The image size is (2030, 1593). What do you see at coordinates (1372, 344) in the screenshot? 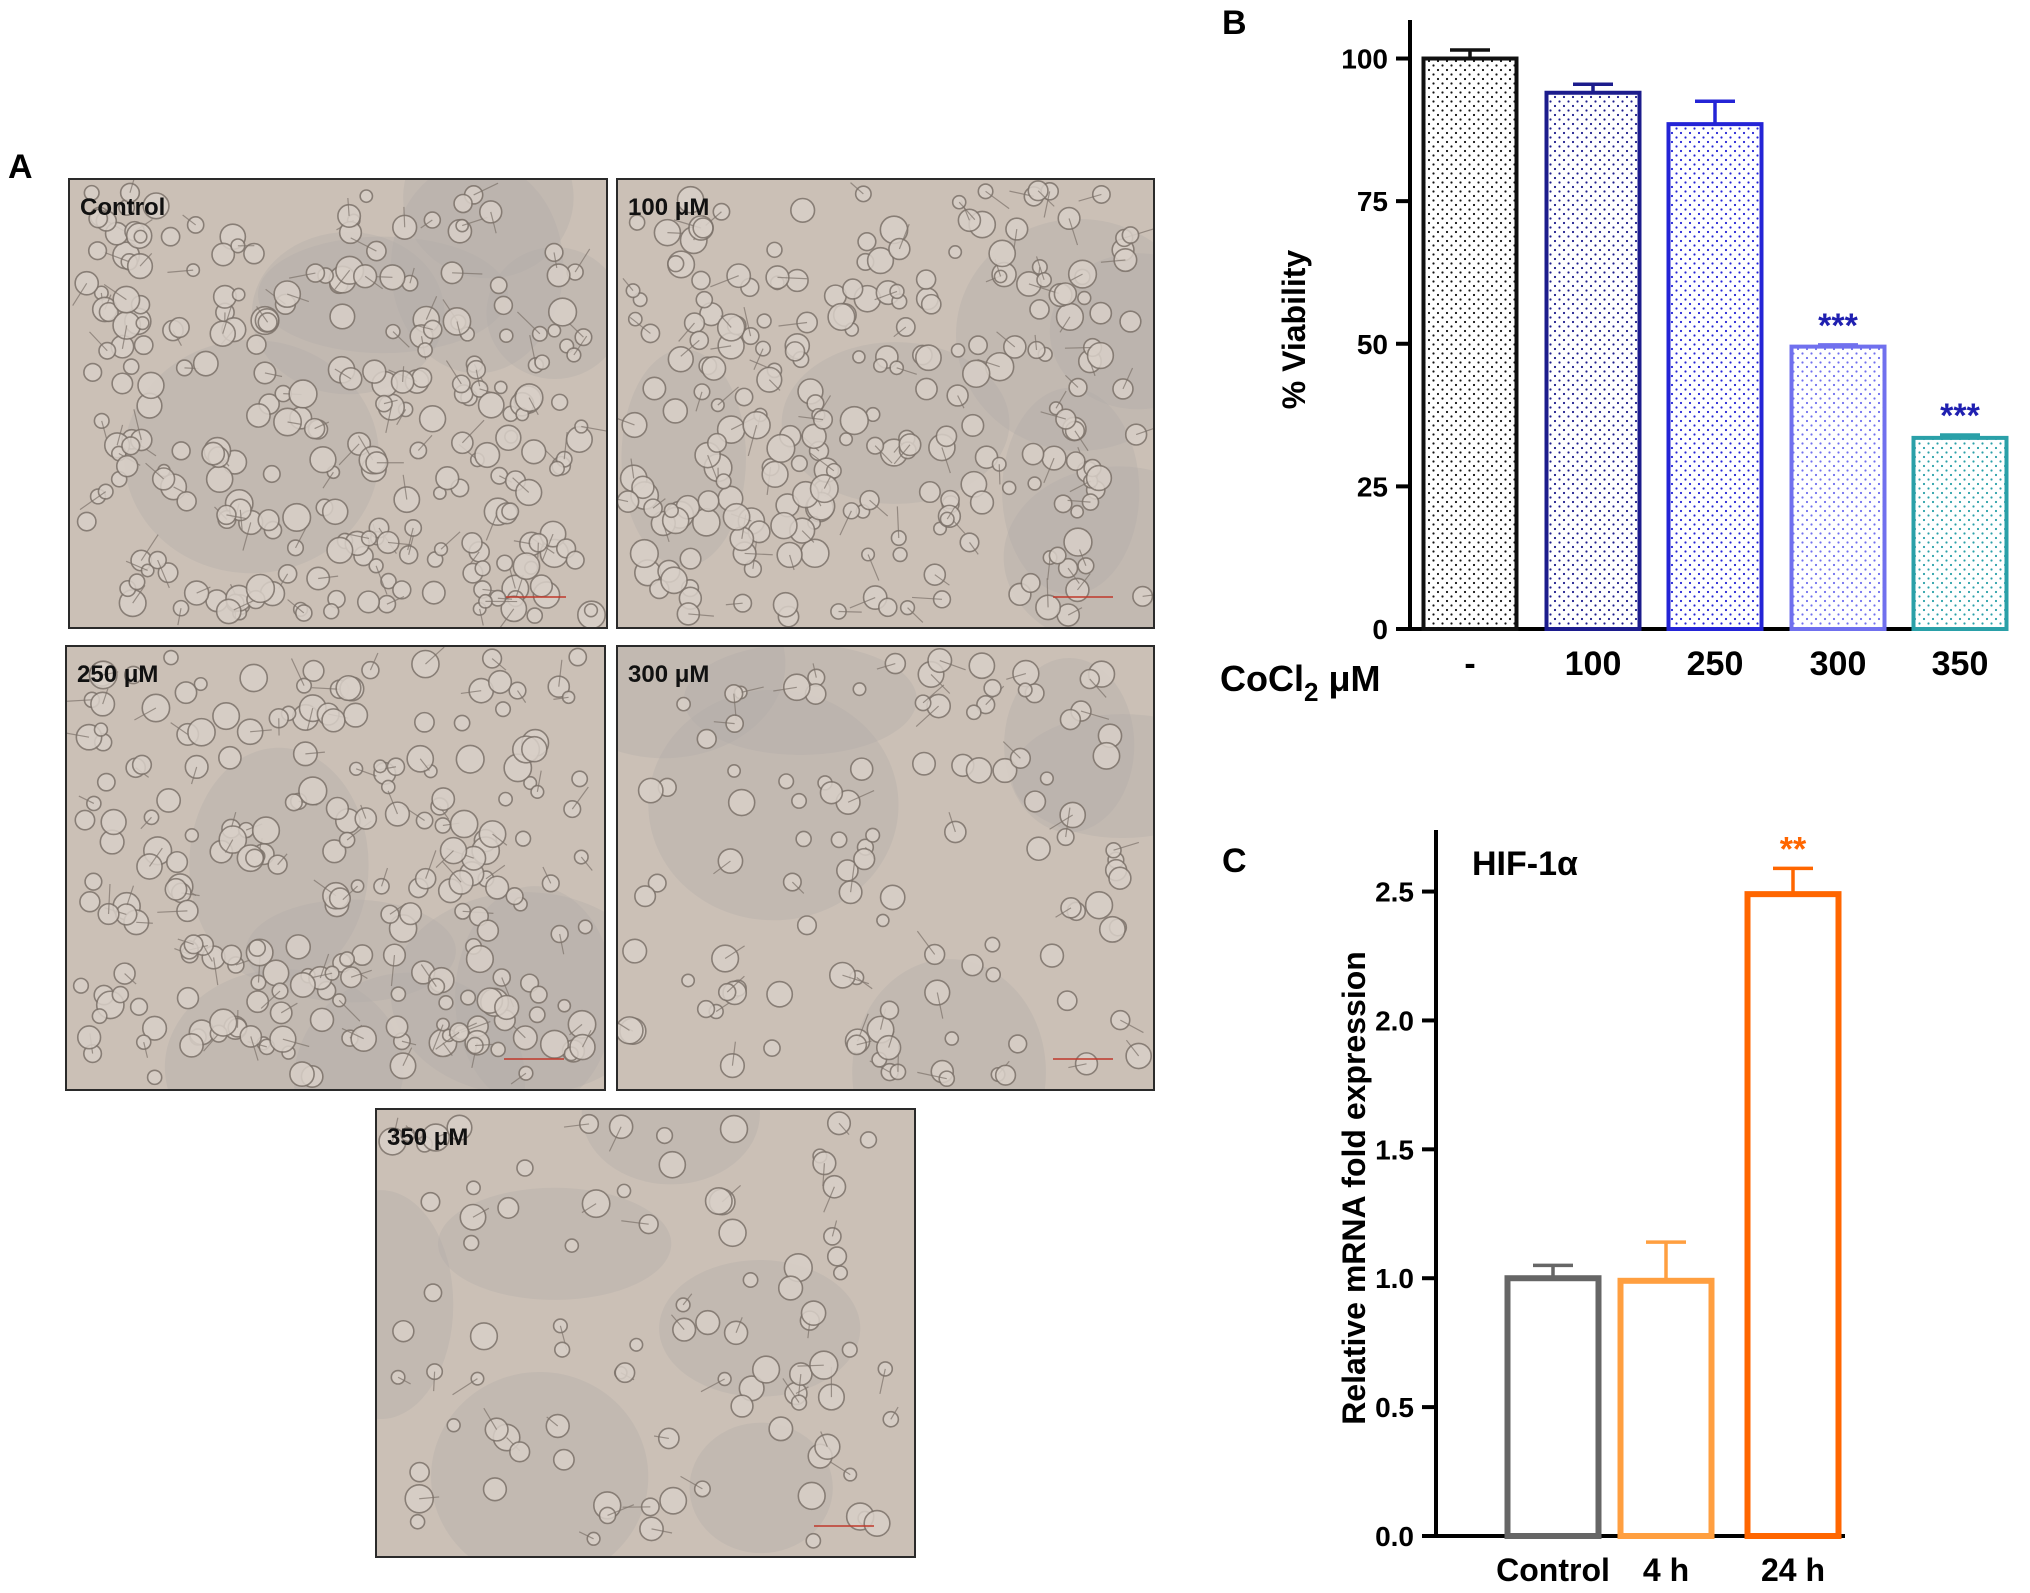
I see `y-tick-label: 50` at bounding box center [1372, 344].